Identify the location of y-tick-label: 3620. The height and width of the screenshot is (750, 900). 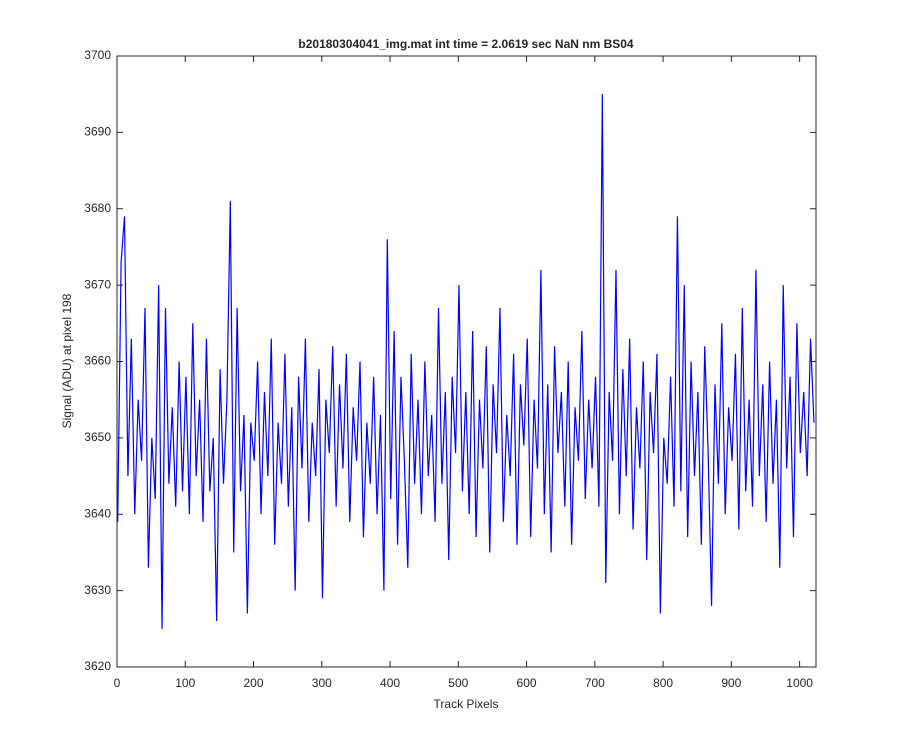
(97, 666).